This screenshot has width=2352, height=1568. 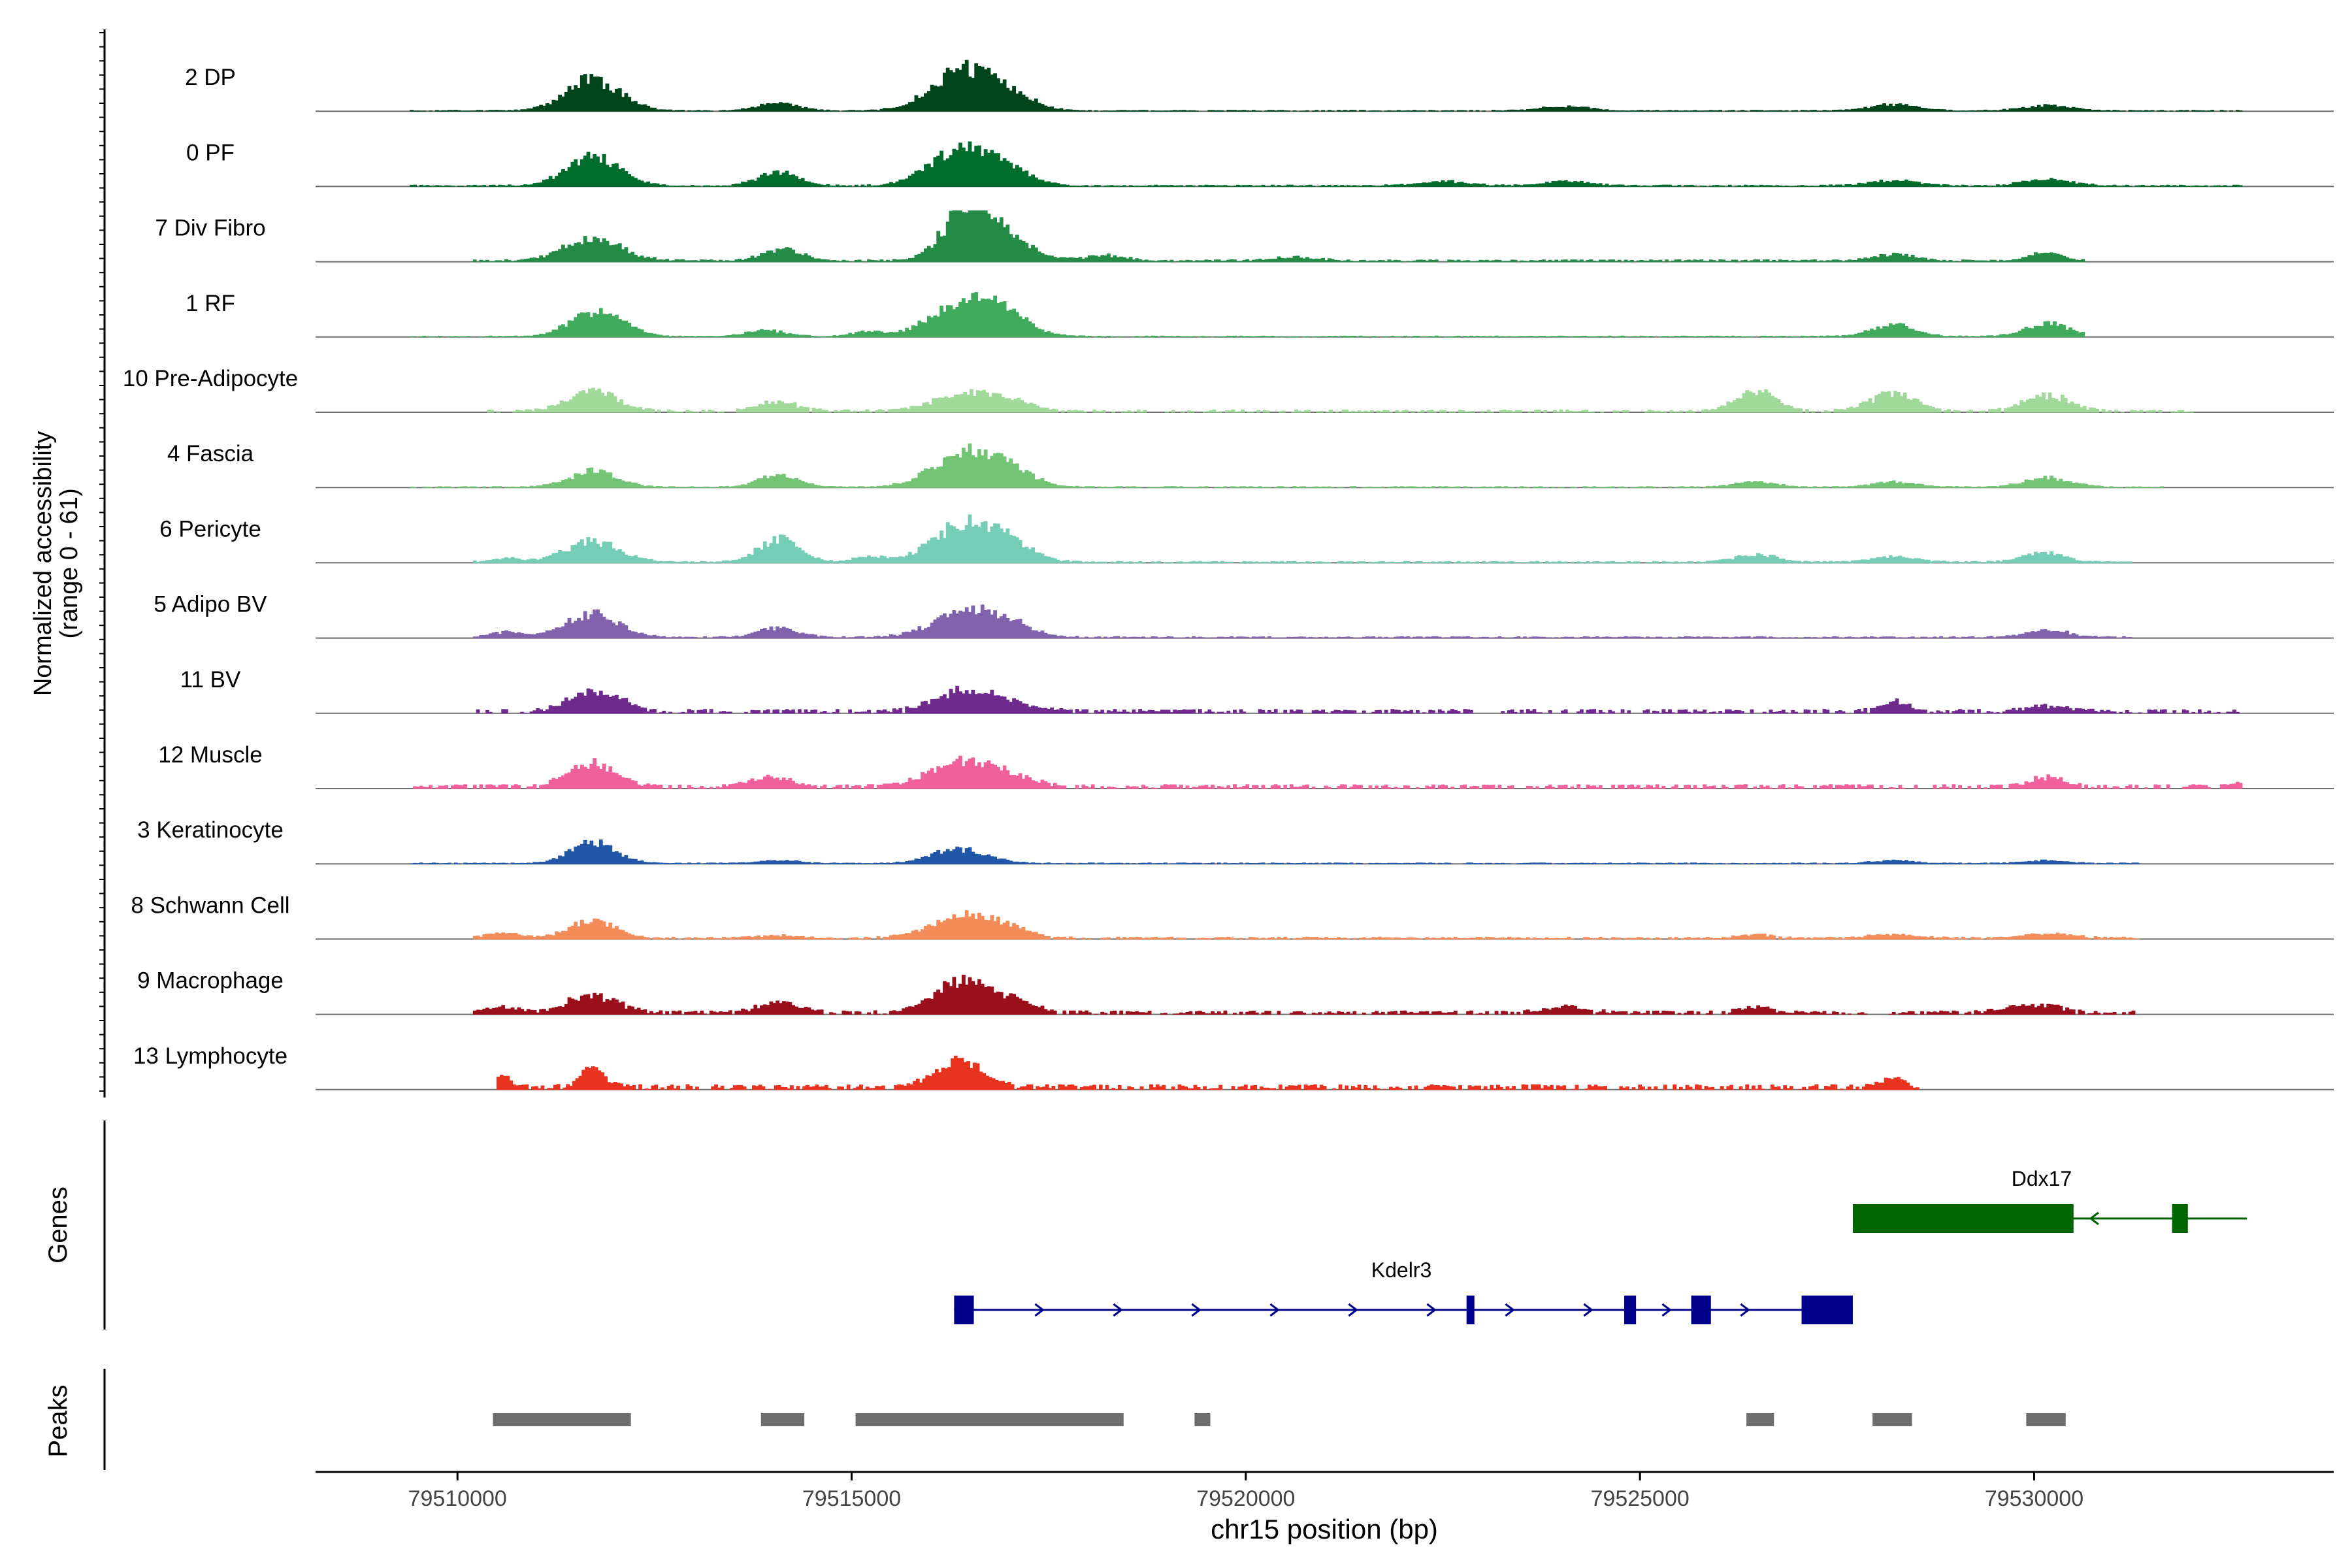 What do you see at coordinates (457, 1498) in the screenshot?
I see `x-tick-label: 79510000` at bounding box center [457, 1498].